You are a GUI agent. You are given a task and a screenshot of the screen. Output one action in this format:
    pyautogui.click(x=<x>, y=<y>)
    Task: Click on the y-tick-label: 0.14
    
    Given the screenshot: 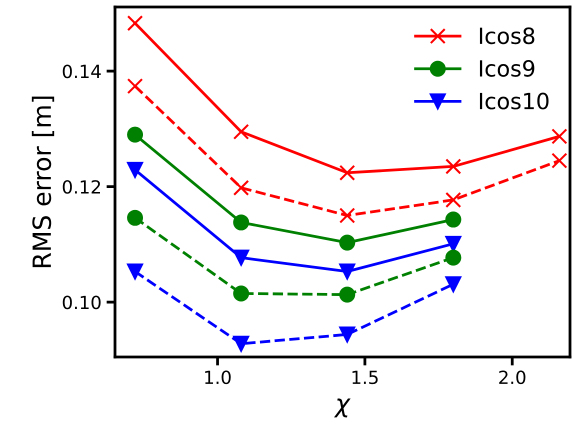 What is the action you would take?
    pyautogui.click(x=81, y=71)
    